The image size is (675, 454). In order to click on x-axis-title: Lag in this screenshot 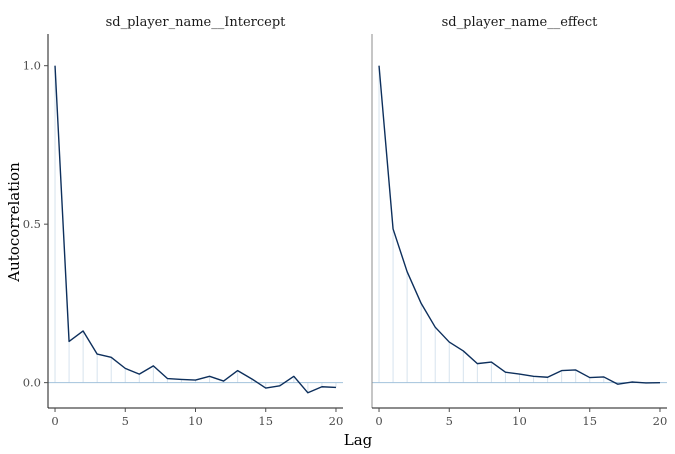, I will do `click(358, 440)`.